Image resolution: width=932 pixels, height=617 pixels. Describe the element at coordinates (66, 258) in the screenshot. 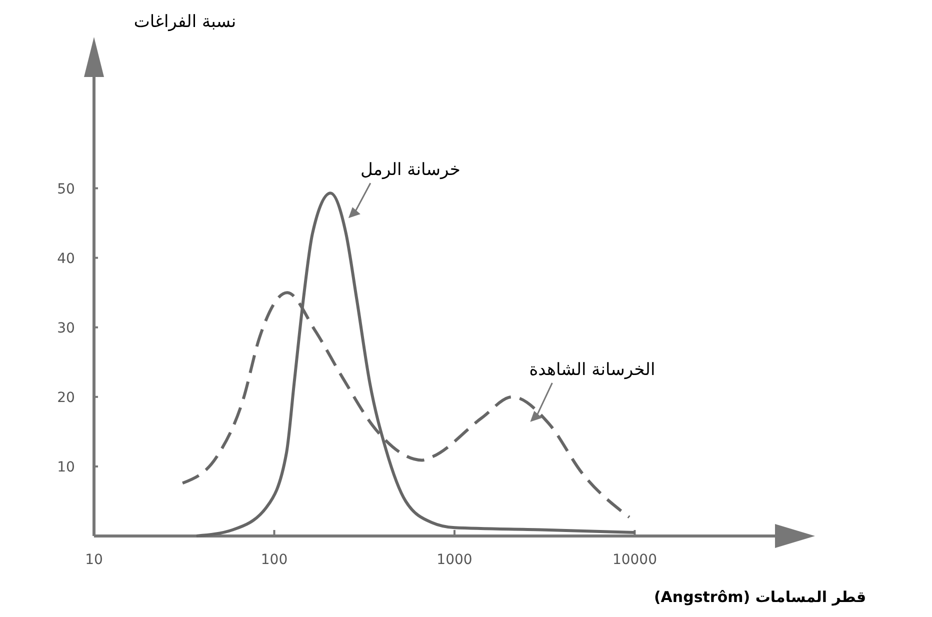

I see `y-tick-label: 40` at that location.